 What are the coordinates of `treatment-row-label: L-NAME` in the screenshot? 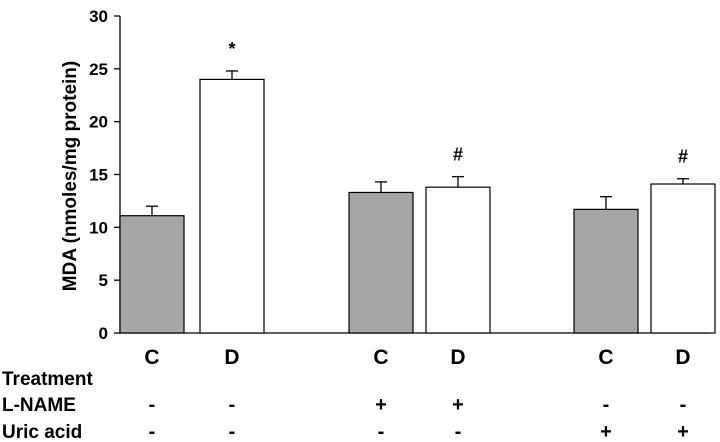 It's located at (39, 405).